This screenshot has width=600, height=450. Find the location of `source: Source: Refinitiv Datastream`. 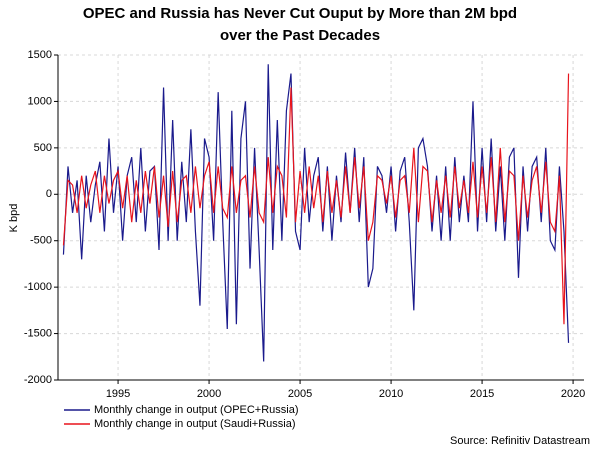

source: Source: Refinitiv Datastream is located at coordinates (520, 441).